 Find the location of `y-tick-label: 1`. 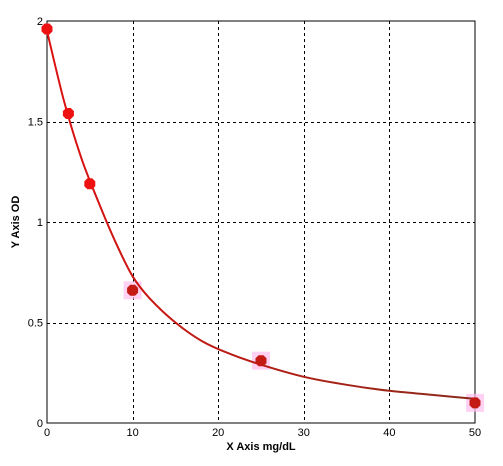

y-tick-label: 1 is located at coordinates (40, 223).